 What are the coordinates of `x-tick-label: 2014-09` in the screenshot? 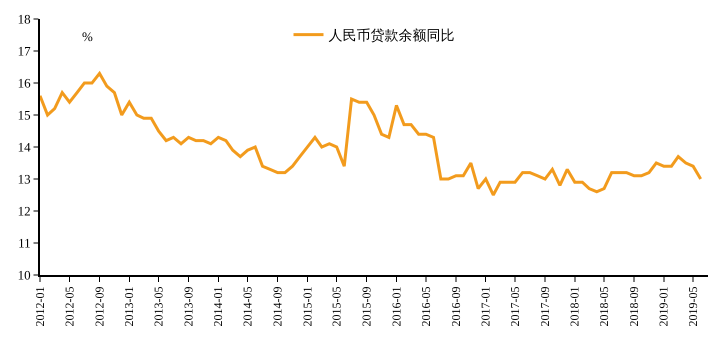 It's located at (277, 306).